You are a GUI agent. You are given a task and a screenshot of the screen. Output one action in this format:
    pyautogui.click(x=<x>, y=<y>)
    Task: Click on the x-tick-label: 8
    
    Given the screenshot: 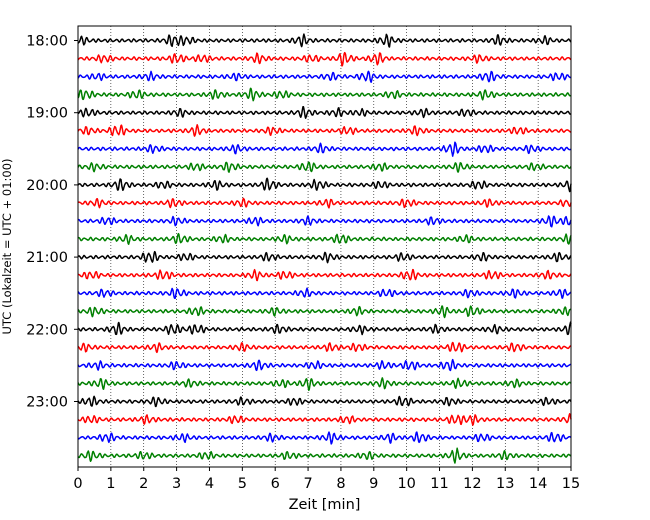 What is the action you would take?
    pyautogui.click(x=340, y=484)
    